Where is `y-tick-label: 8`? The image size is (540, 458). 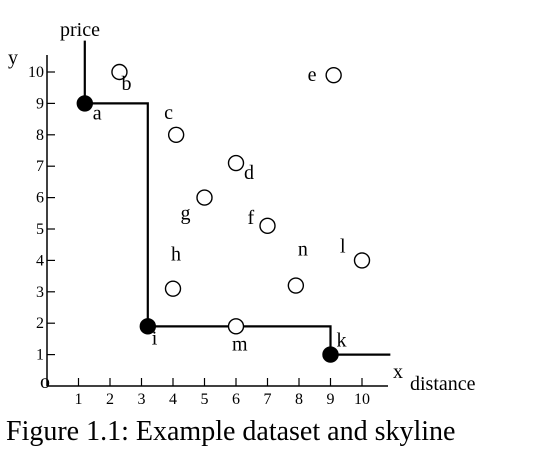 y-tick-label: 8 is located at coordinates (40, 135).